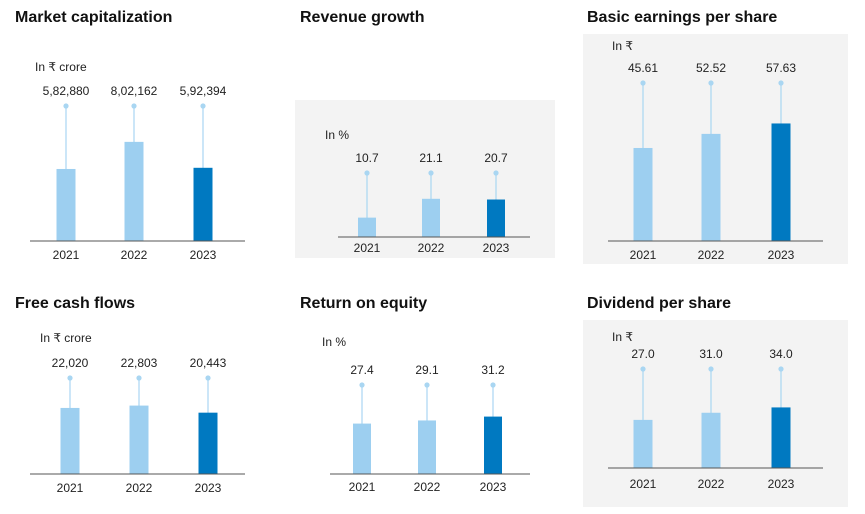  I want to click on data-label: 27.0, so click(643, 354).